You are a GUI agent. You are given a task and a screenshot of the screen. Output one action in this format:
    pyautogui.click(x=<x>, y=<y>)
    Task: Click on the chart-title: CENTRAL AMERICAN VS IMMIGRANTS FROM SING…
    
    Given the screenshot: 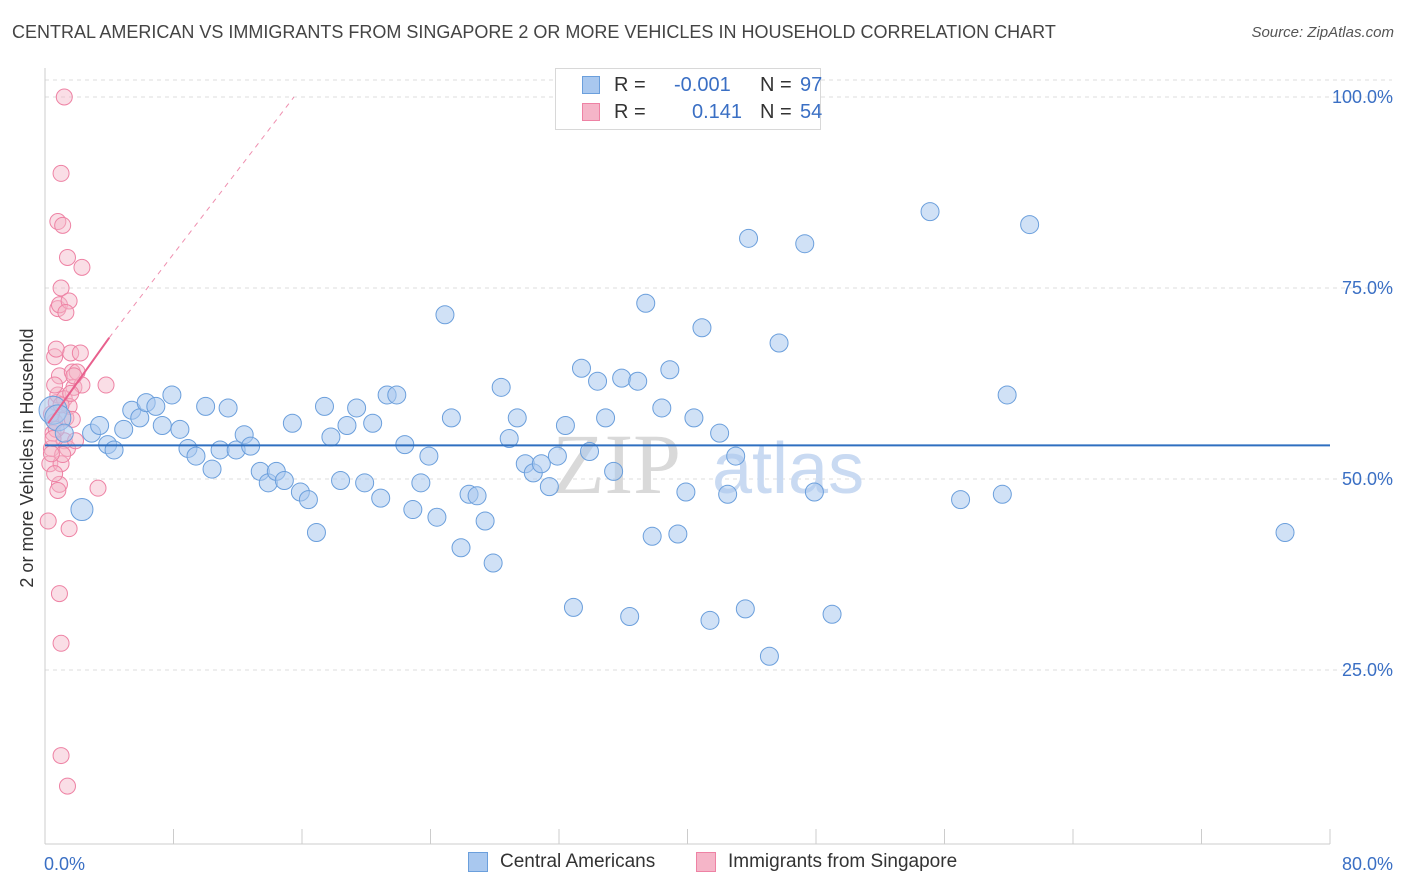 What is the action you would take?
    pyautogui.click(x=534, y=32)
    